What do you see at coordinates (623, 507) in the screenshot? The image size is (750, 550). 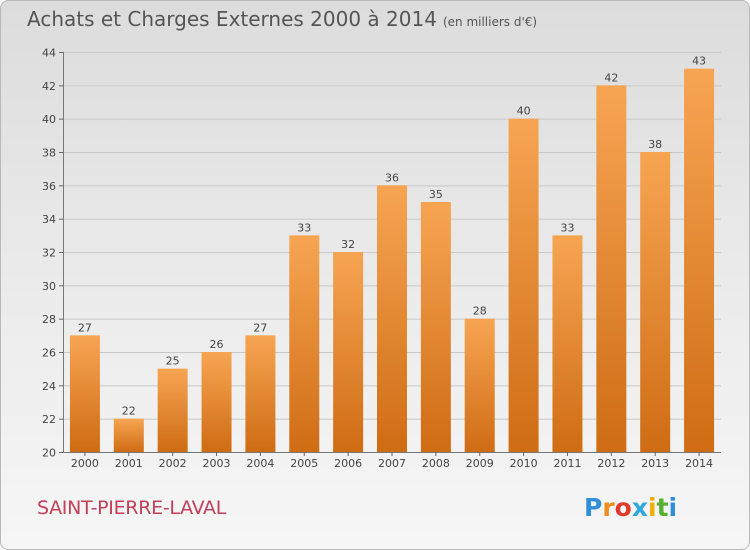 I see `logo-letter: o` at bounding box center [623, 507].